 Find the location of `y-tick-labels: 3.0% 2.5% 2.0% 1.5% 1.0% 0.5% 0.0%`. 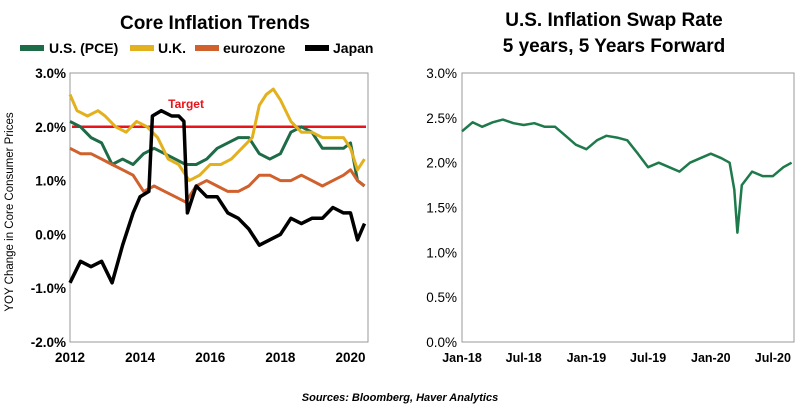

y-tick-labels: 3.0% 2.5% 2.0% 1.5% 1.0% 0.5% 0.0% is located at coordinates (441, 208).